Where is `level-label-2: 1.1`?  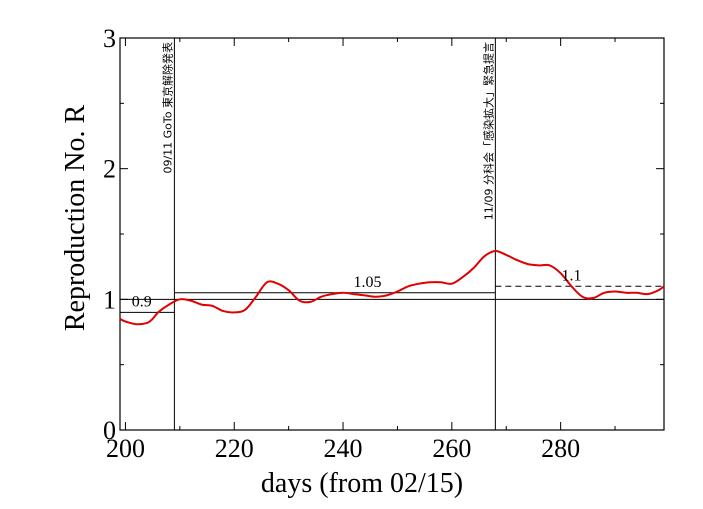 level-label-2: 1.1 is located at coordinates (572, 275).